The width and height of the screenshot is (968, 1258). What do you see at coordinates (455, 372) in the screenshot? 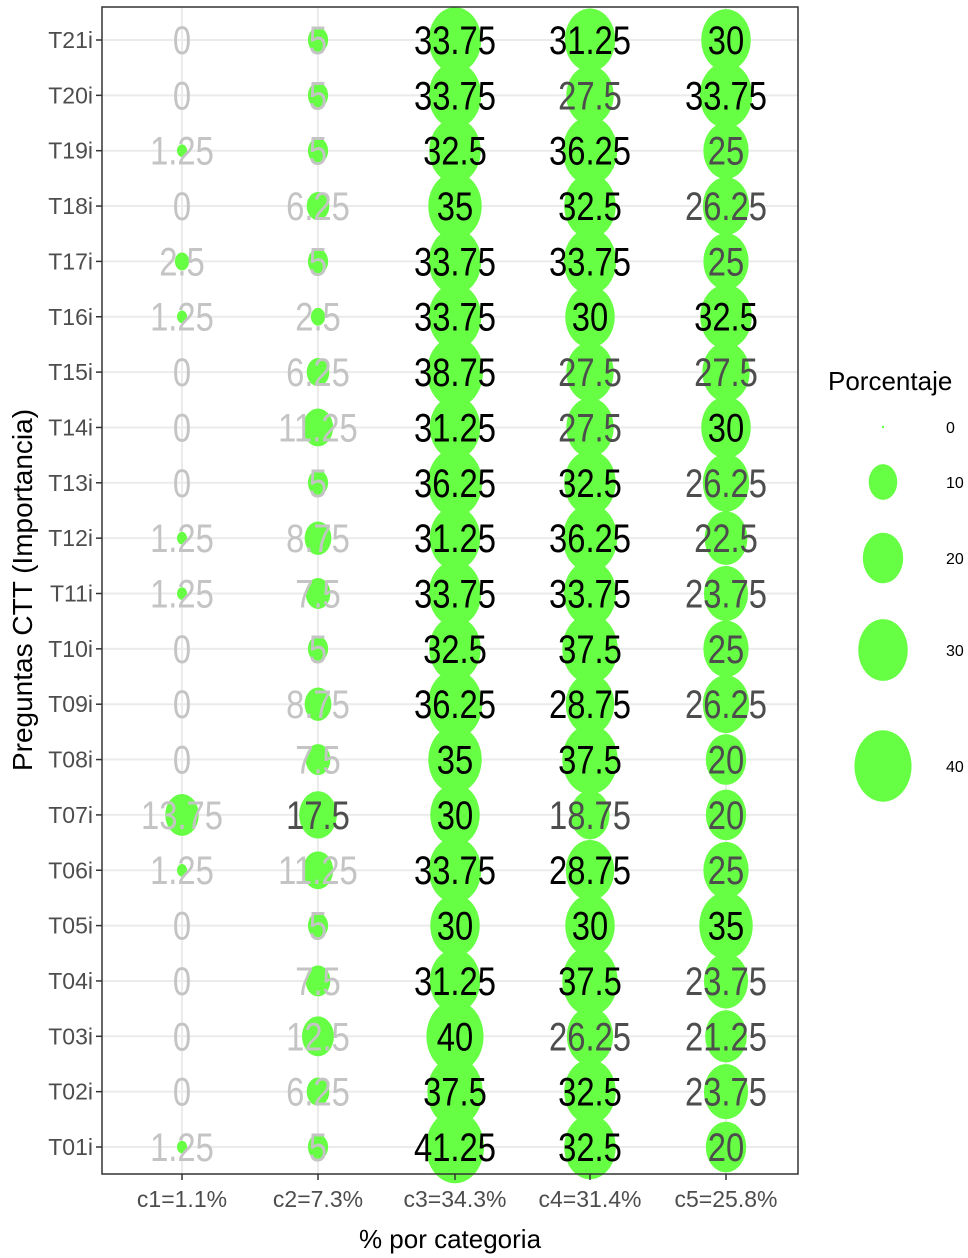
I see `value-label: 38.75` at bounding box center [455, 372].